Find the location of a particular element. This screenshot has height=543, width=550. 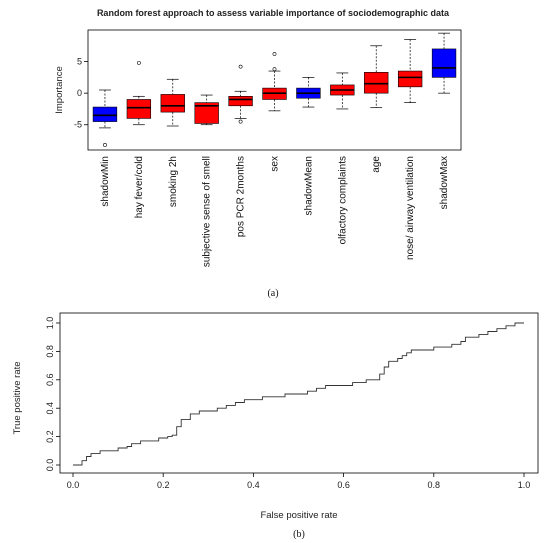

category-label: pos PCR 2months is located at coordinates (241, 196).